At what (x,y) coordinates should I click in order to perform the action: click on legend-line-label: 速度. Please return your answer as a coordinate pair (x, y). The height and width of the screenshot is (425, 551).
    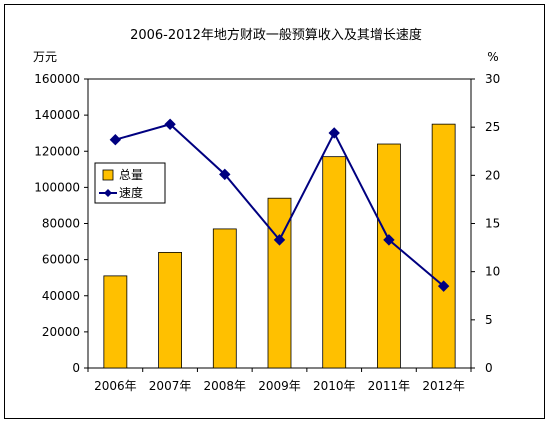
    Looking at the image, I should click on (131, 192).